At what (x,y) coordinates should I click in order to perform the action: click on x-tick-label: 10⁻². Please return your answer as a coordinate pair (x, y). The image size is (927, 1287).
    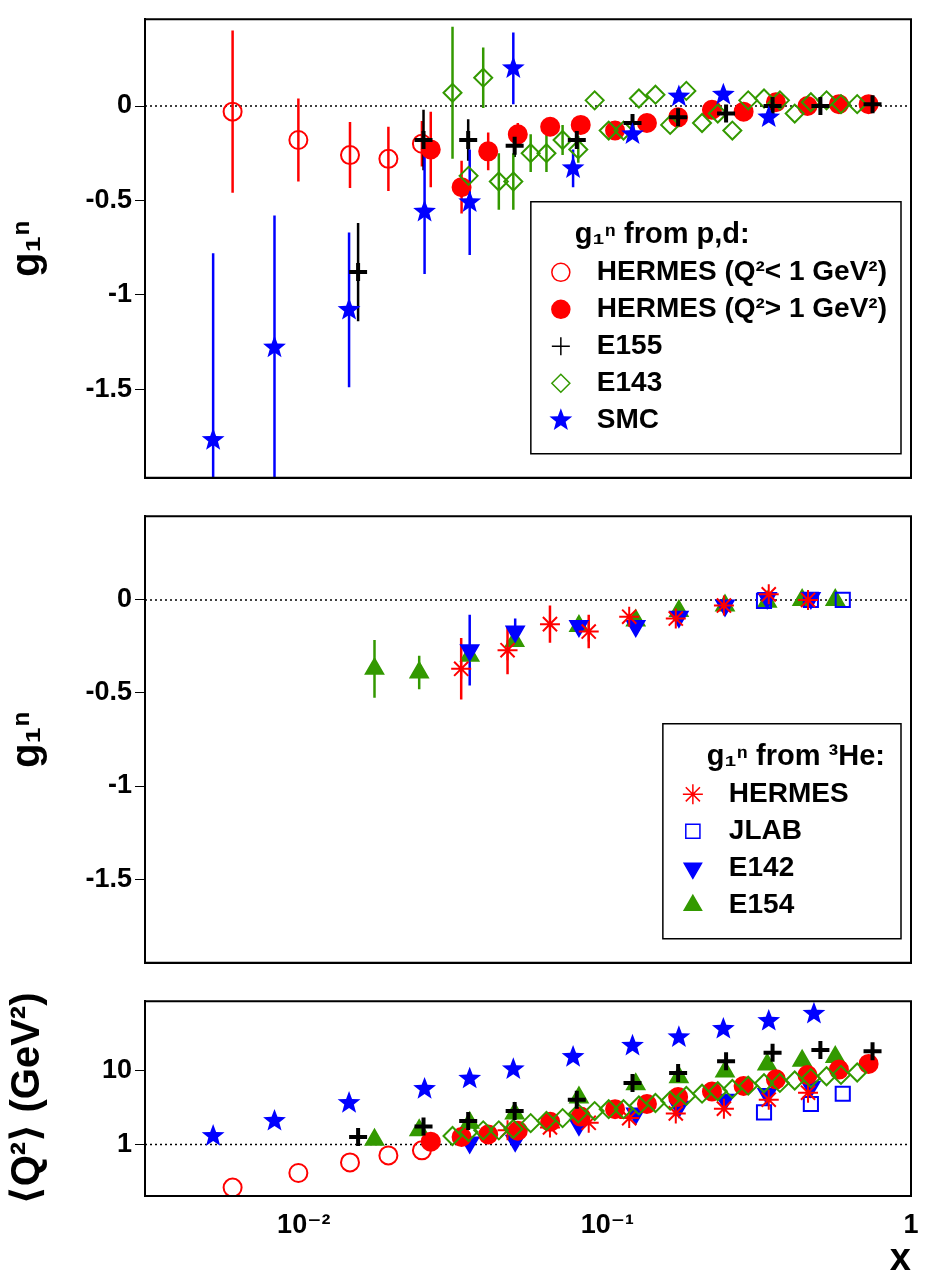
    Looking at the image, I should click on (304, 1223).